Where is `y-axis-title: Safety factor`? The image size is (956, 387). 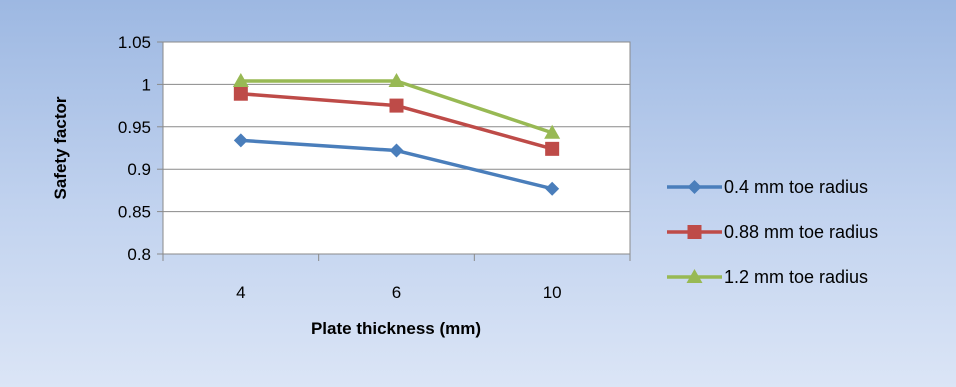 y-axis-title: Safety factor is located at coordinates (60, 147).